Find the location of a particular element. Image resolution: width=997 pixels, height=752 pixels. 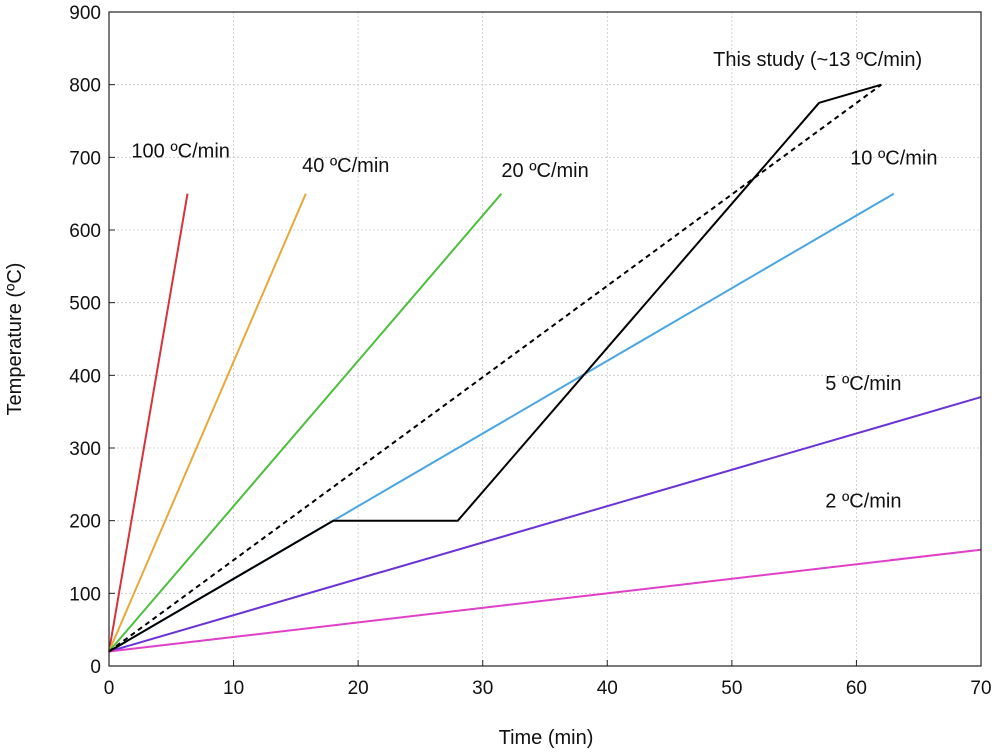

x-tick-label: 30 is located at coordinates (482, 688).